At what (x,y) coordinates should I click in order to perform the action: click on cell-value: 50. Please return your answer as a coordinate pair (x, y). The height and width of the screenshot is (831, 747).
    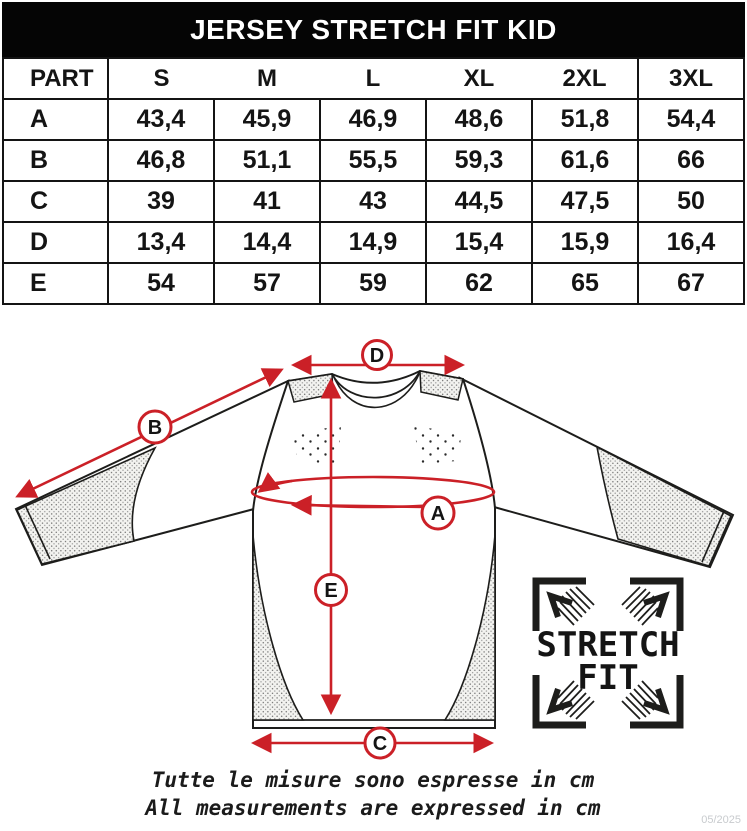
    Looking at the image, I should click on (690, 201).